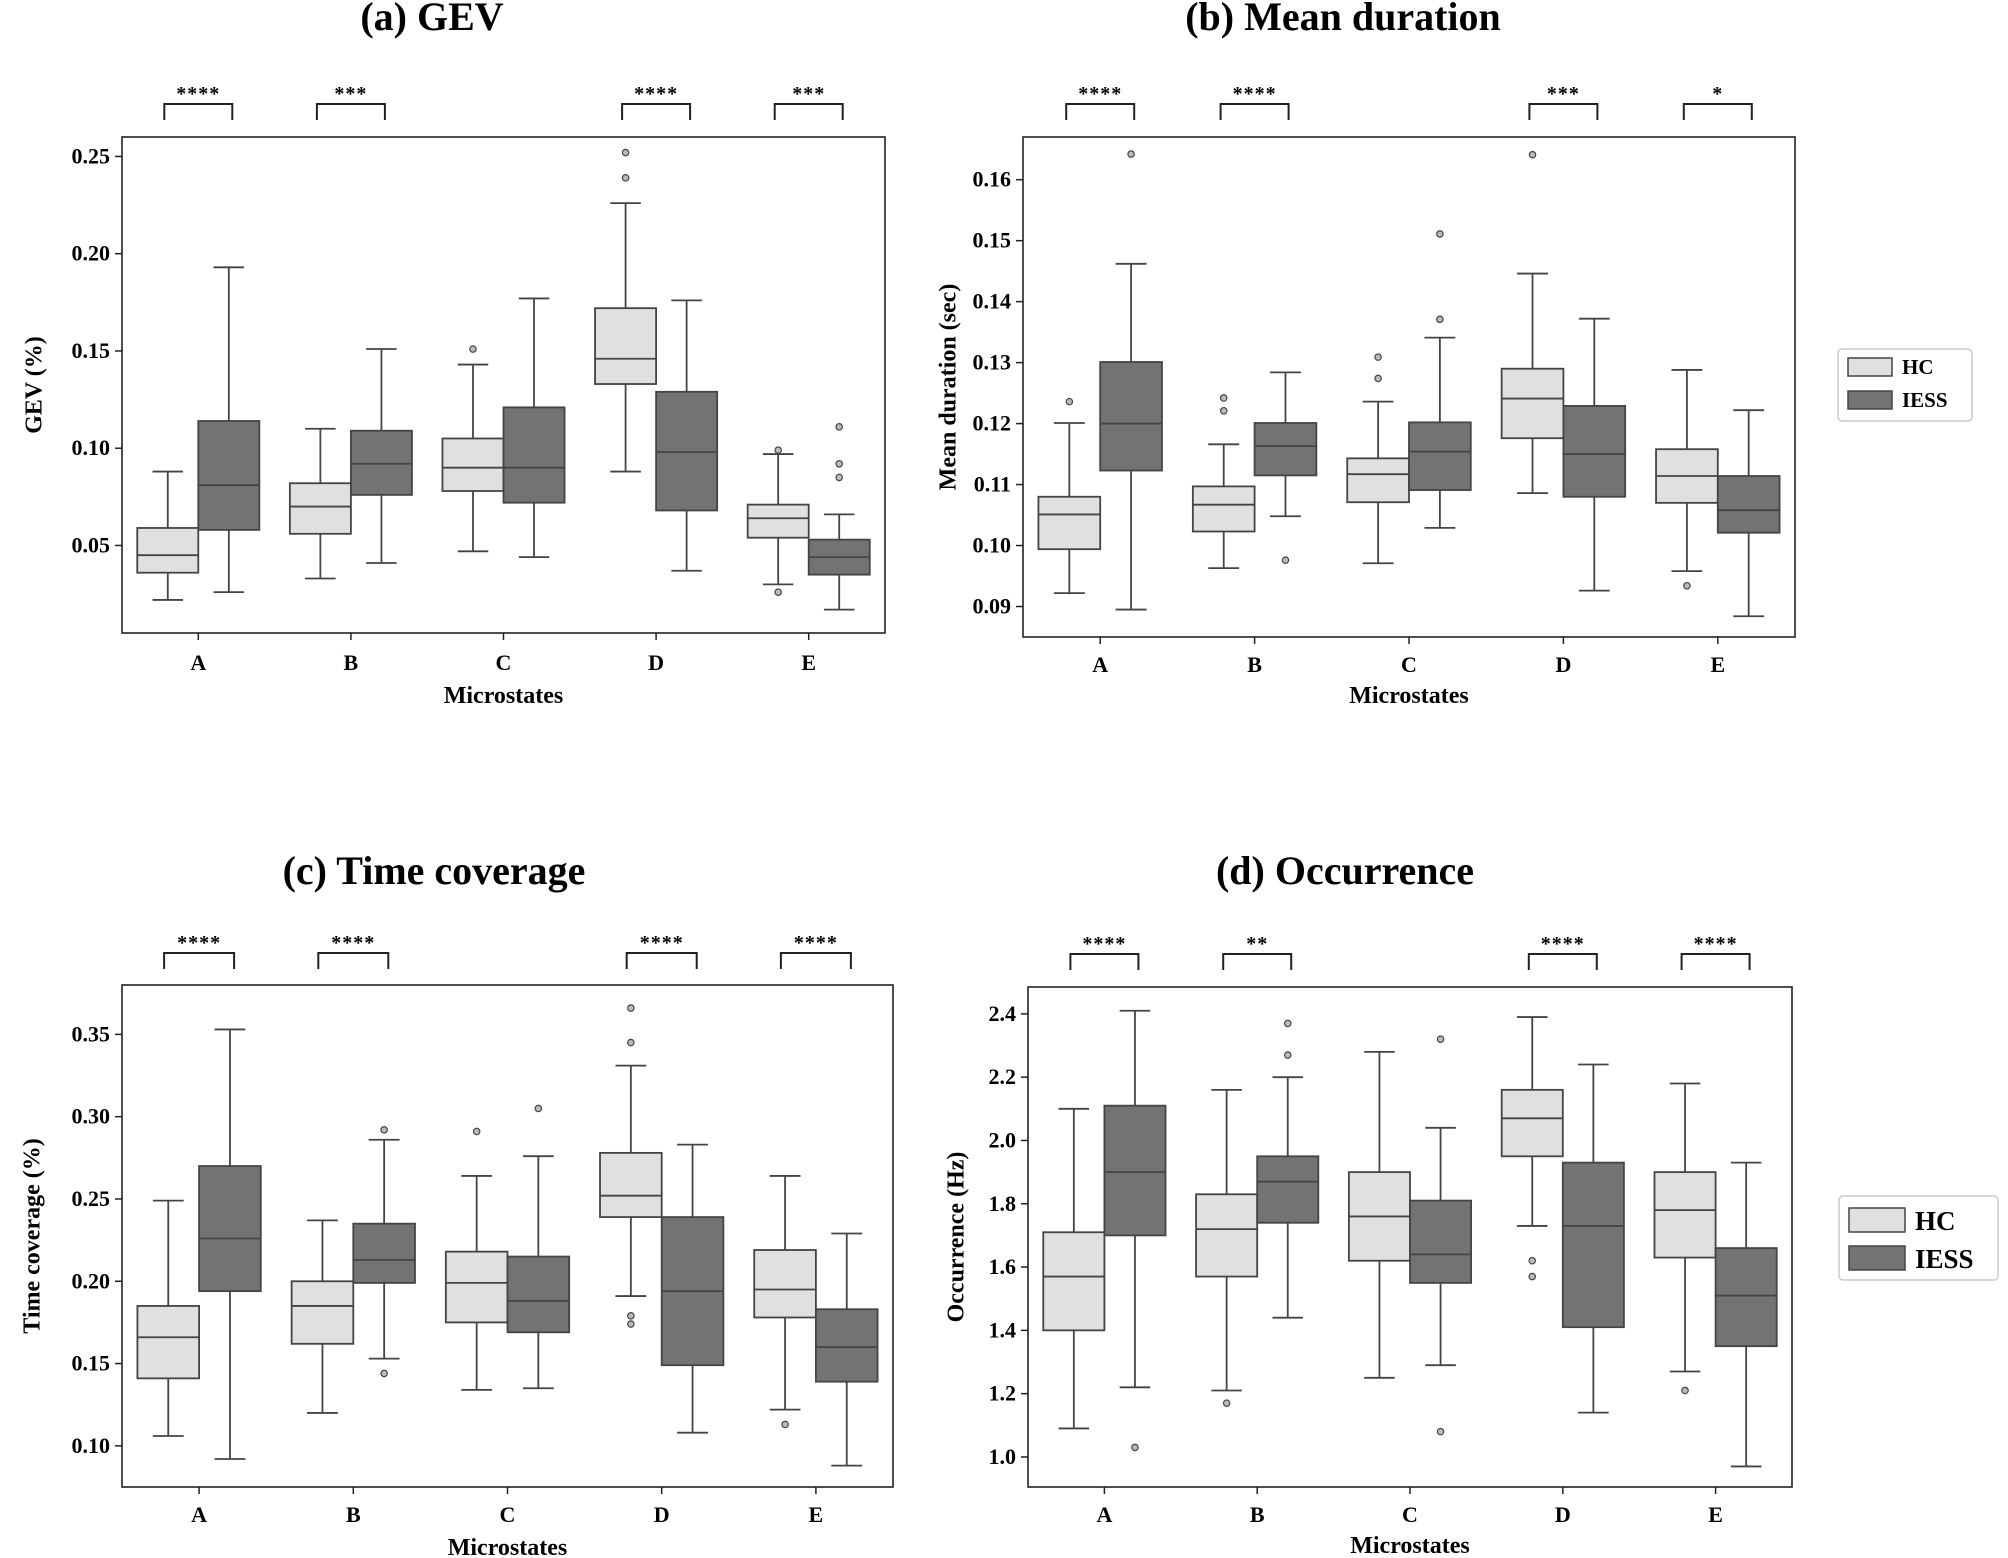 Image resolution: width=2008 pixels, height=1558 pixels. I want to click on significance-label: **, so click(1257, 944).